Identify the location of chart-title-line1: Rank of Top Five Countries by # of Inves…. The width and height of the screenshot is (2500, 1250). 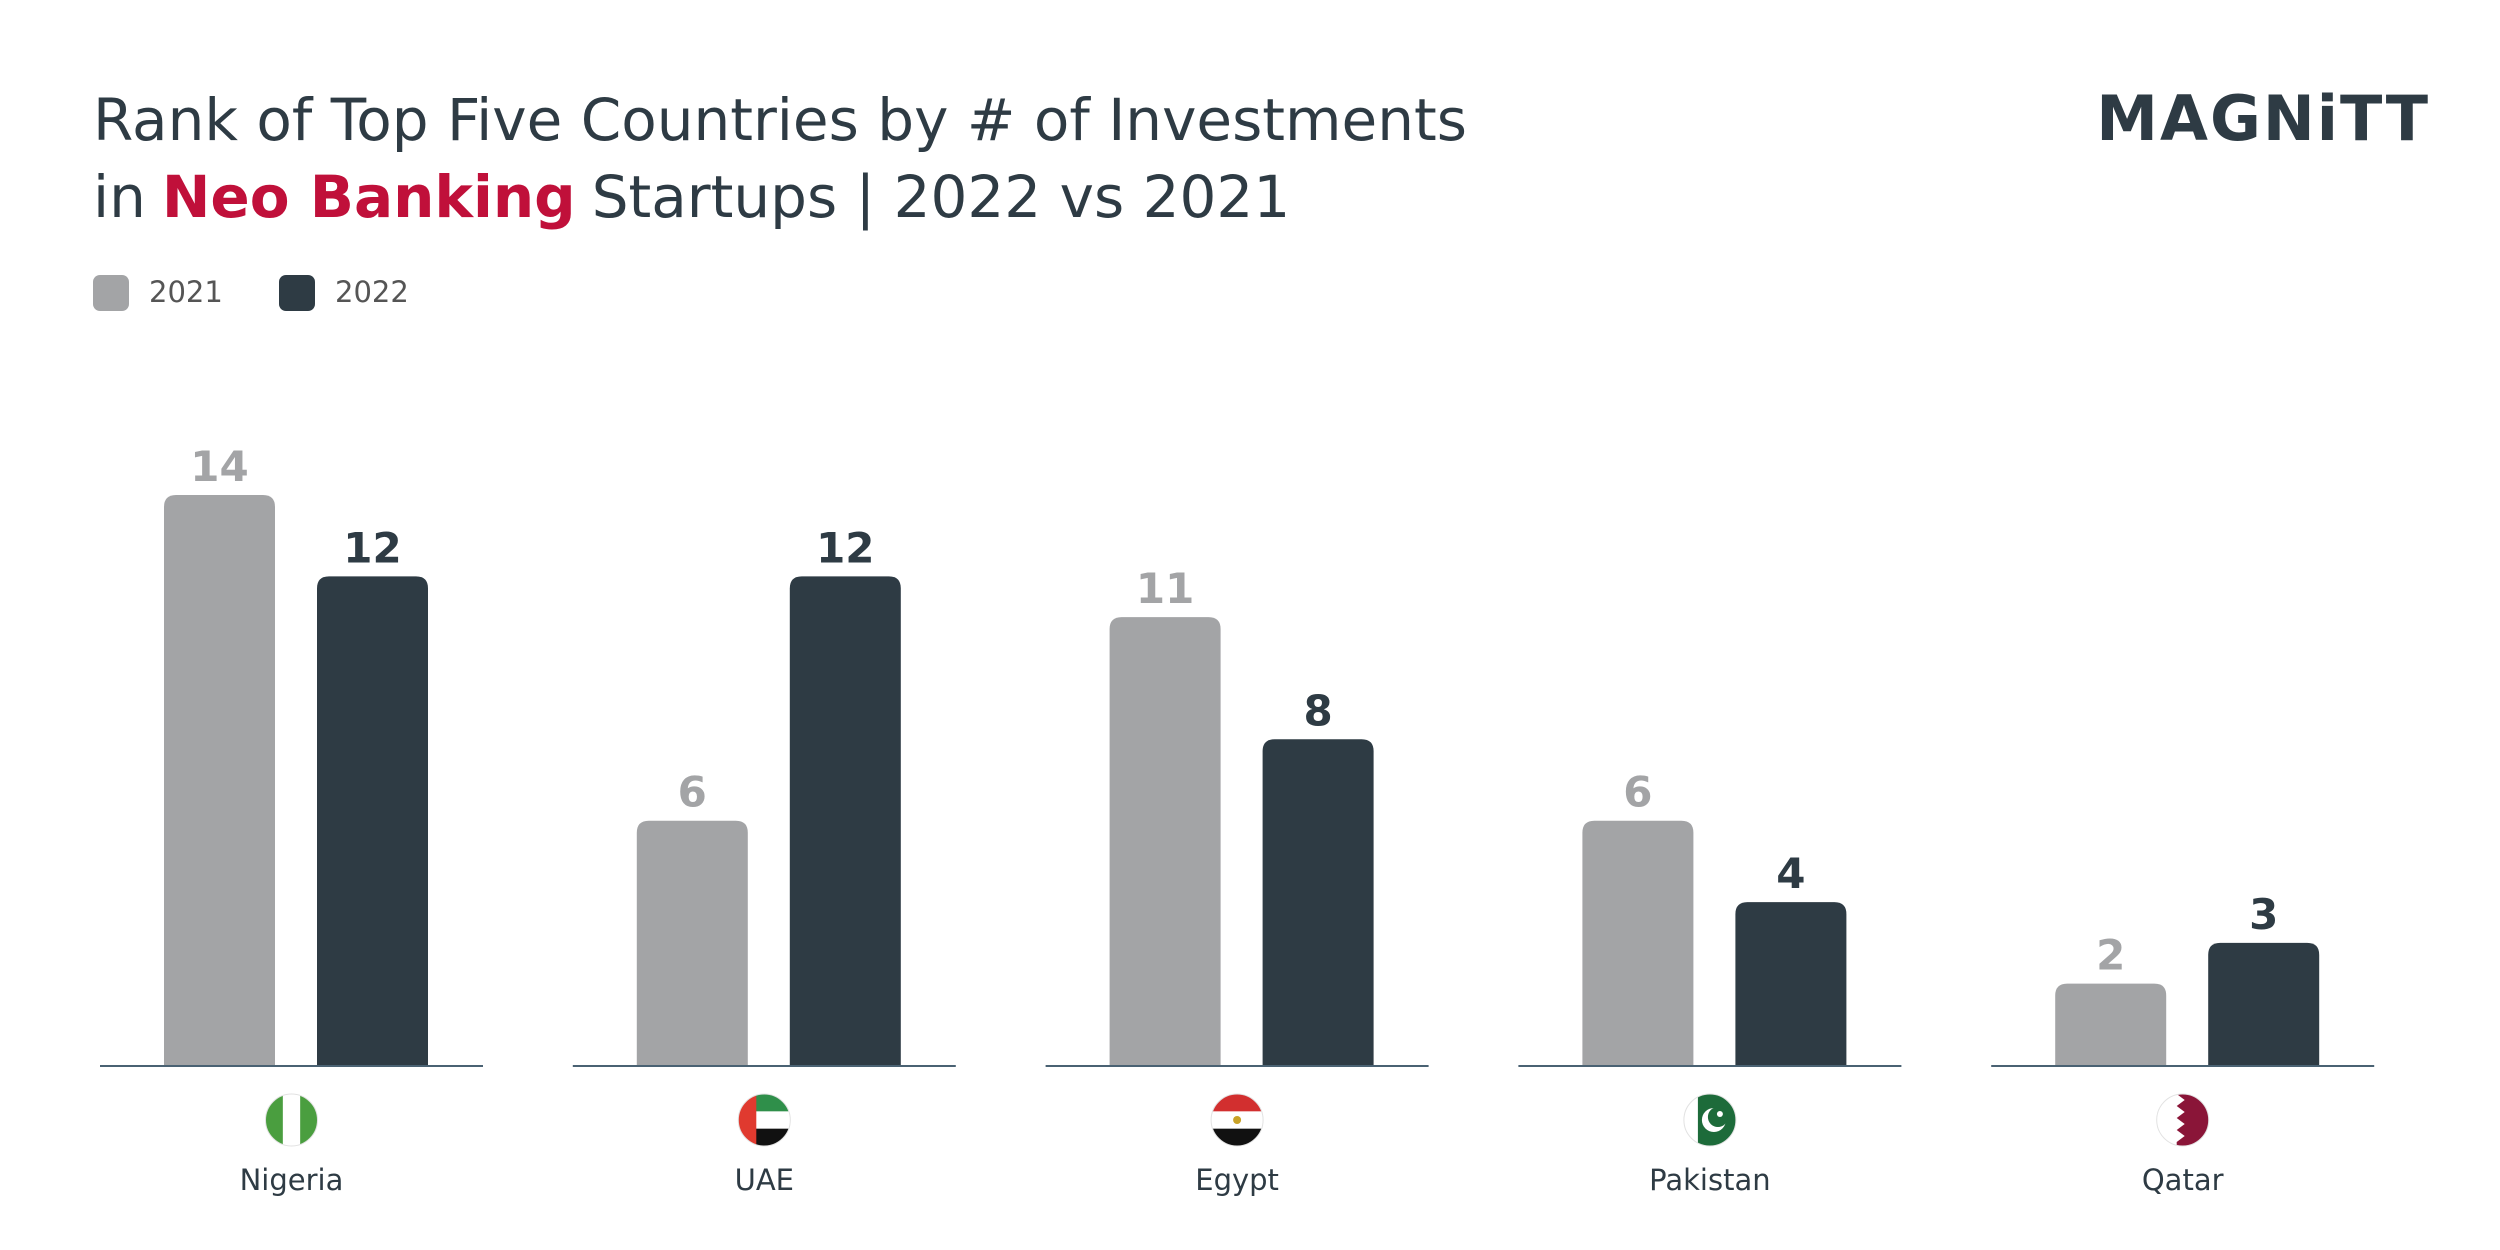
(780, 120).